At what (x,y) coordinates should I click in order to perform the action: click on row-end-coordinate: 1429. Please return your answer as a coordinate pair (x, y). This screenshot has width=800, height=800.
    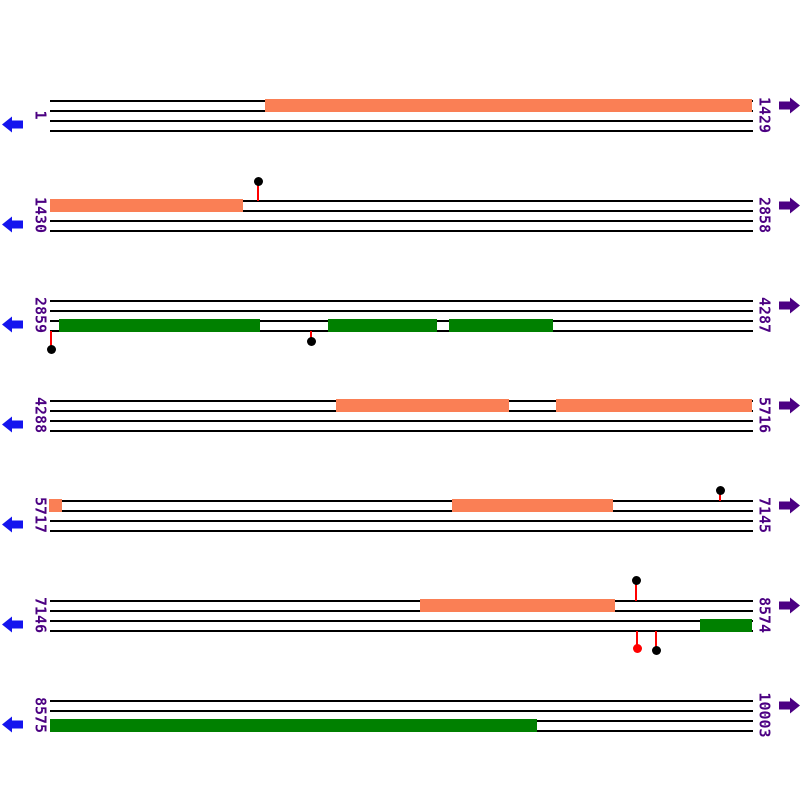
    Looking at the image, I should click on (764, 115).